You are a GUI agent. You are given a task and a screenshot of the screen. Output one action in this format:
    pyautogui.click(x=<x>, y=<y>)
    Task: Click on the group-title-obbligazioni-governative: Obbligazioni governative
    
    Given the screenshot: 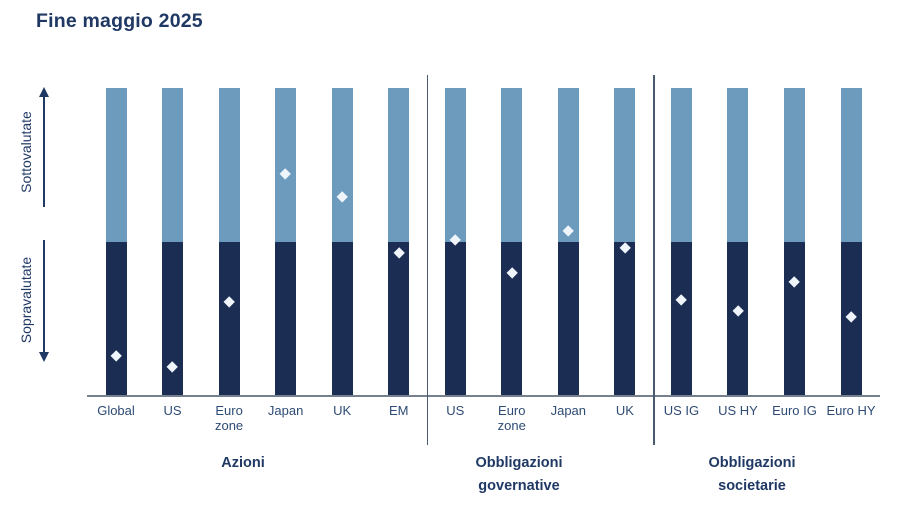 What is the action you would take?
    pyautogui.click(x=519, y=474)
    